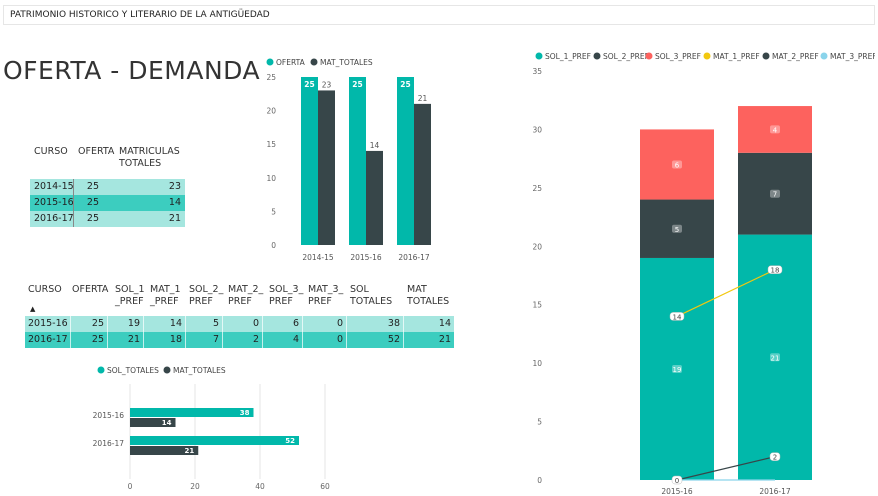  Describe the element at coordinates (417, 289) in the screenshot. I see `column-header-line: MAT` at that location.